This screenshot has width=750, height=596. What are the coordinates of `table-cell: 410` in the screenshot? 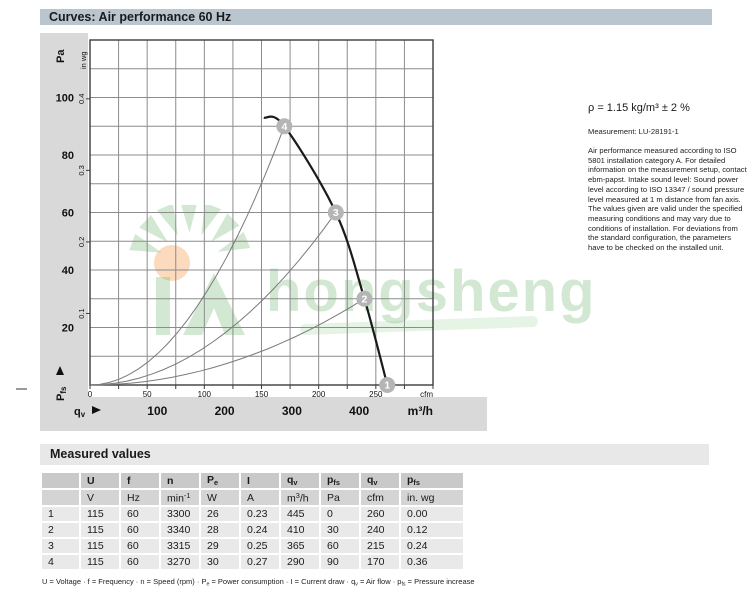 It's located at (300, 530).